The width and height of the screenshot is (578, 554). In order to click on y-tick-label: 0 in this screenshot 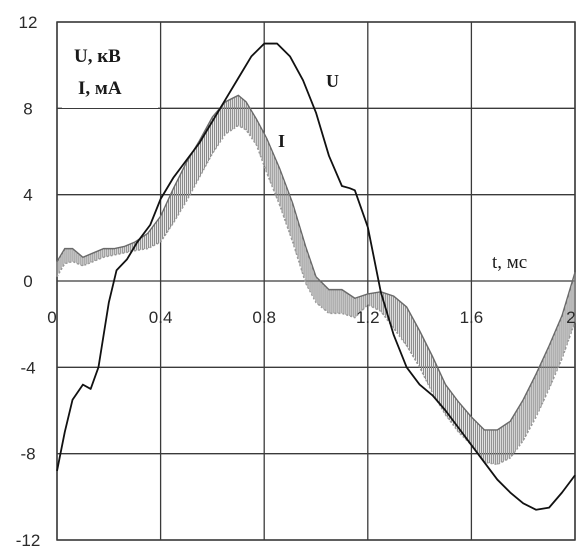, I will do `click(27, 281)`.